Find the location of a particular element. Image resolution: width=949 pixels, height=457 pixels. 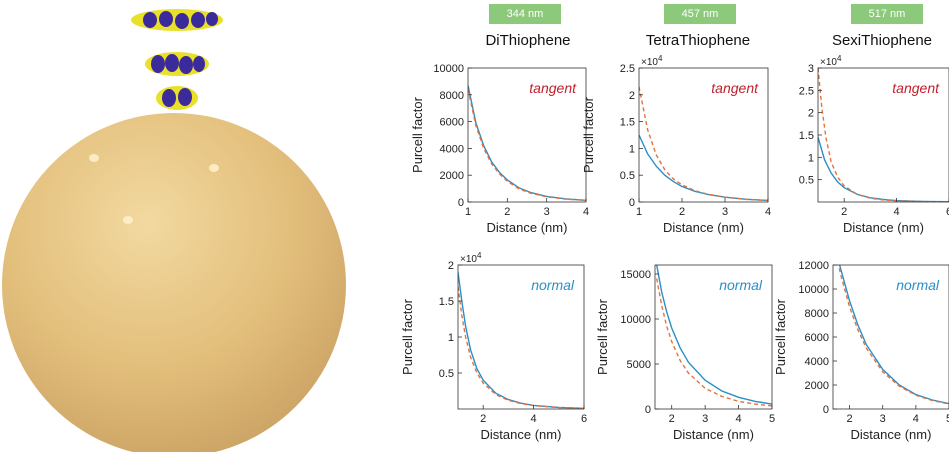

y-tick-label: 12000 is located at coordinates (813, 266).